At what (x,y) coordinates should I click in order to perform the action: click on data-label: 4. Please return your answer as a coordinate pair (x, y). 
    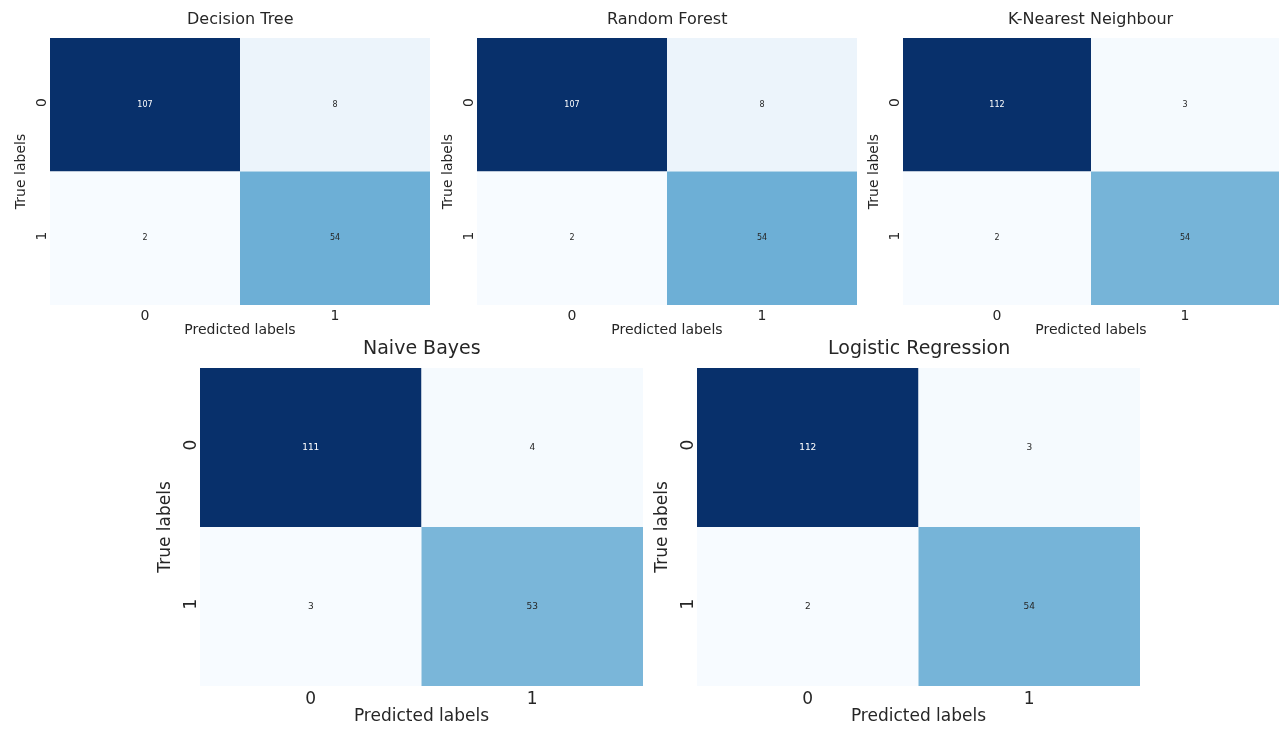
    Looking at the image, I should click on (532, 446).